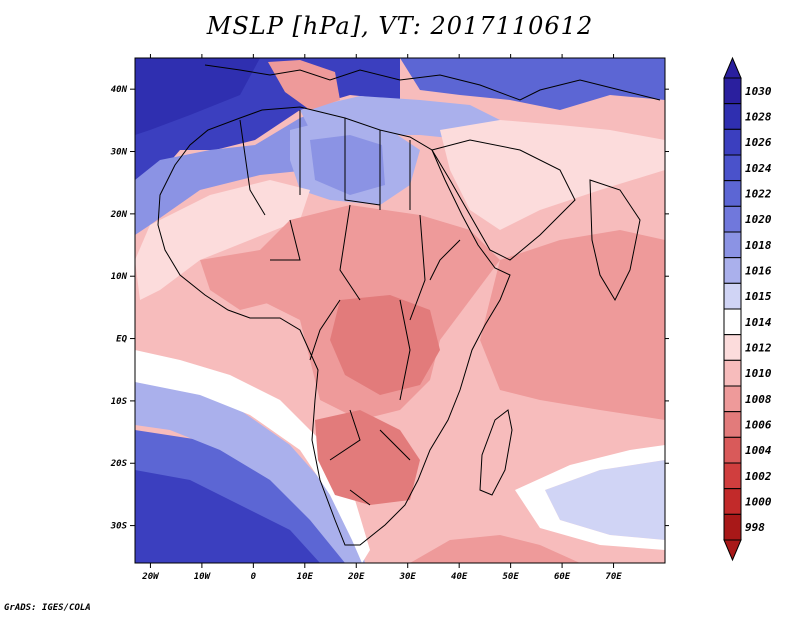 The image size is (800, 618). Describe the element at coordinates (459, 577) in the screenshot. I see `lon-tick-label: 40E` at that location.